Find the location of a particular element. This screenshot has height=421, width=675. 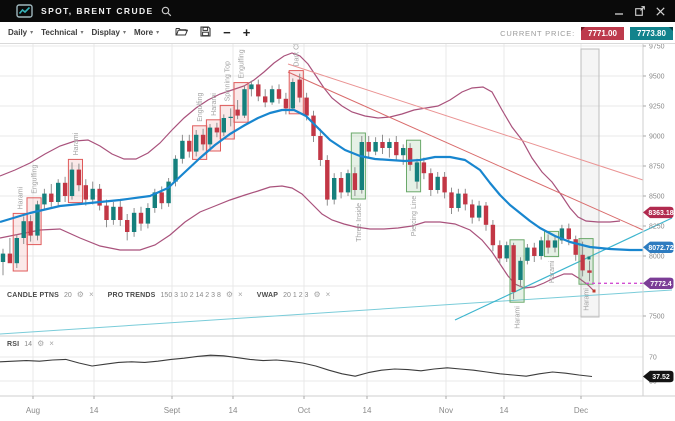

zoom-in-button: + is located at coordinates (246, 32).